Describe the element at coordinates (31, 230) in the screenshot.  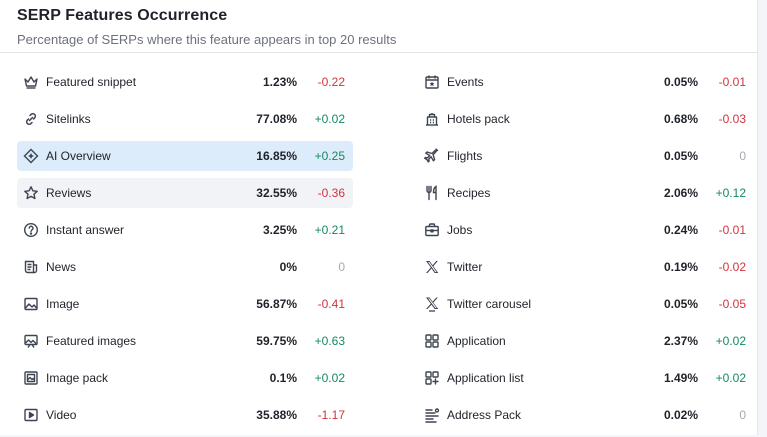
I see `question-icon` at that location.